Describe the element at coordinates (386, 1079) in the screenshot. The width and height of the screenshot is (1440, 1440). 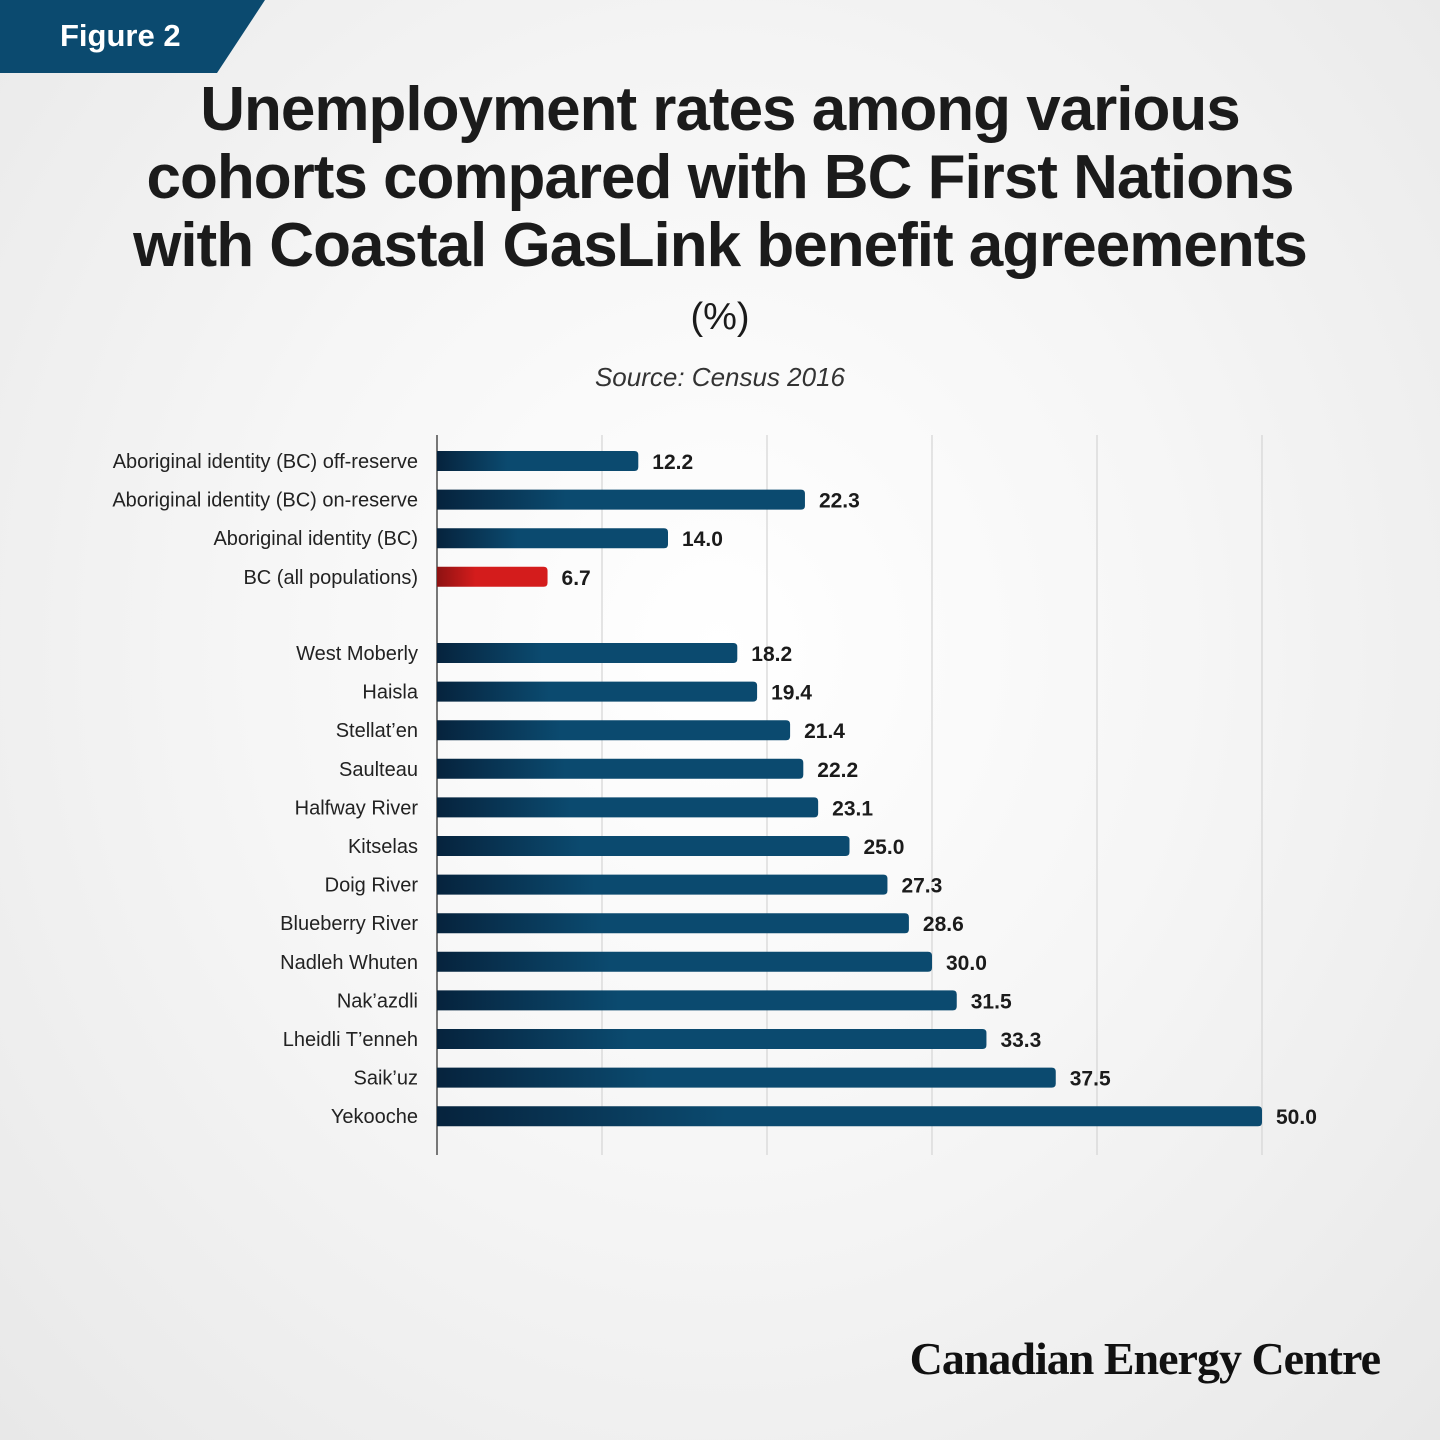
I see `category-label: Saik’uz` at that location.